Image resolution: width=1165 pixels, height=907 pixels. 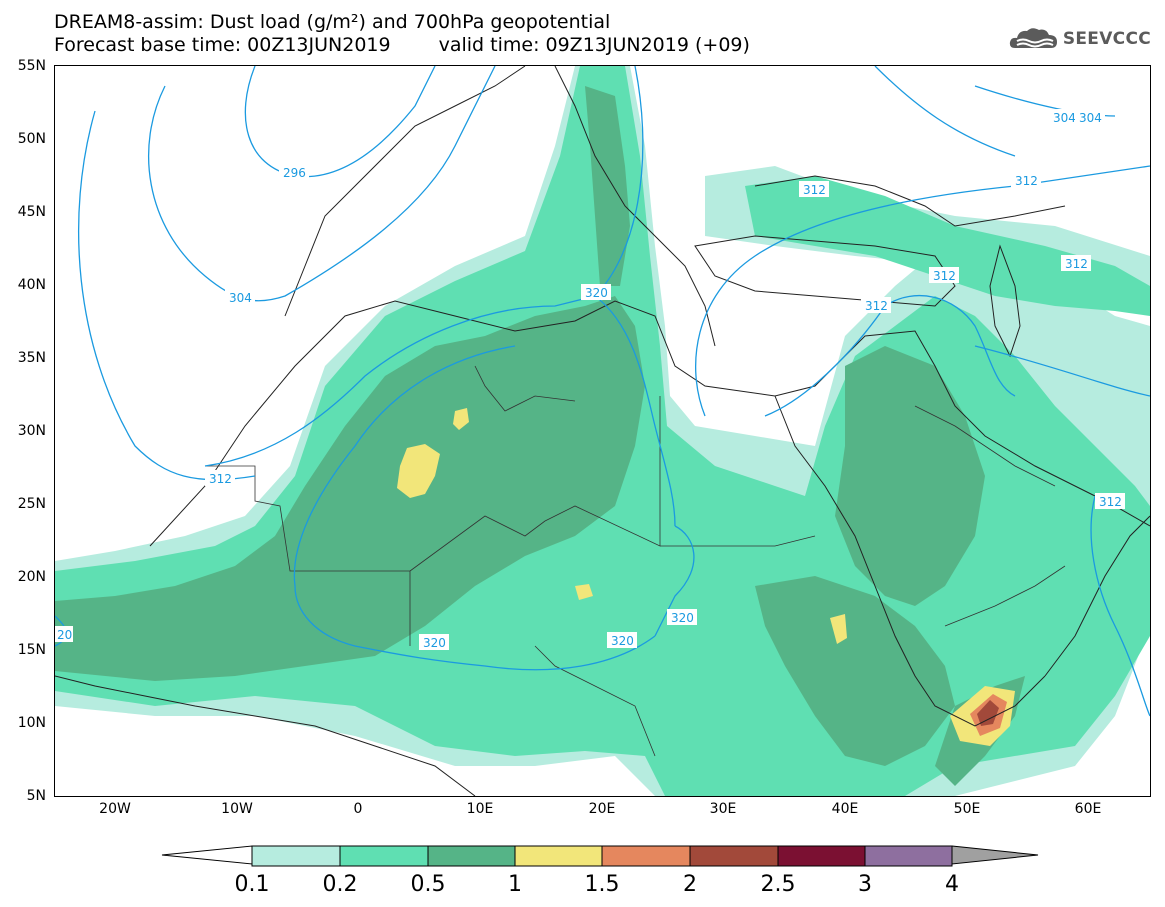 What do you see at coordinates (480, 809) in the screenshot?
I see `lon-label: 10E` at bounding box center [480, 809].